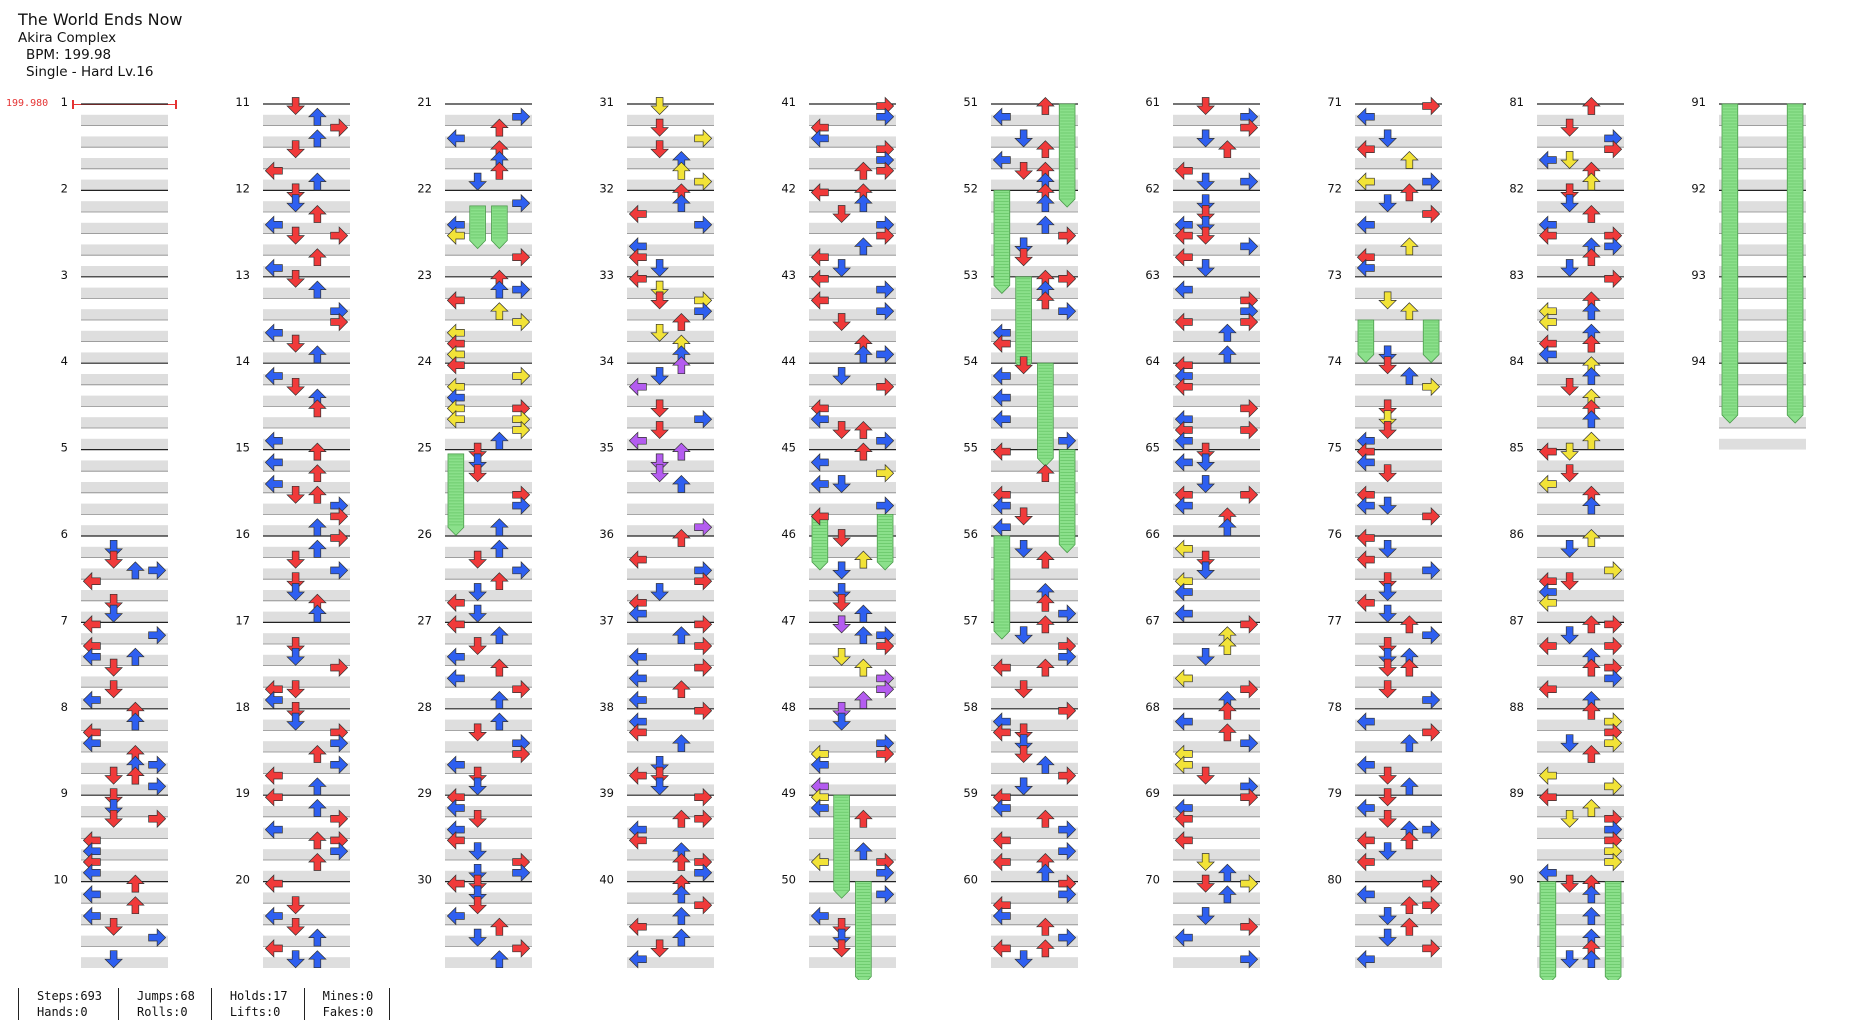  Describe the element at coordinates (64, 707) in the screenshot. I see `measure-number: 8` at that location.